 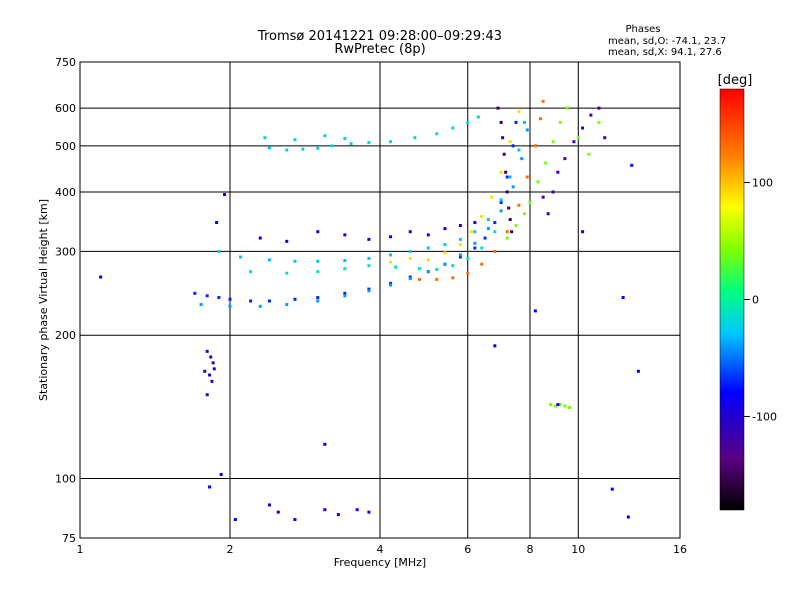 What do you see at coordinates (732, 299) in the screenshot?
I see `colorbar` at bounding box center [732, 299].